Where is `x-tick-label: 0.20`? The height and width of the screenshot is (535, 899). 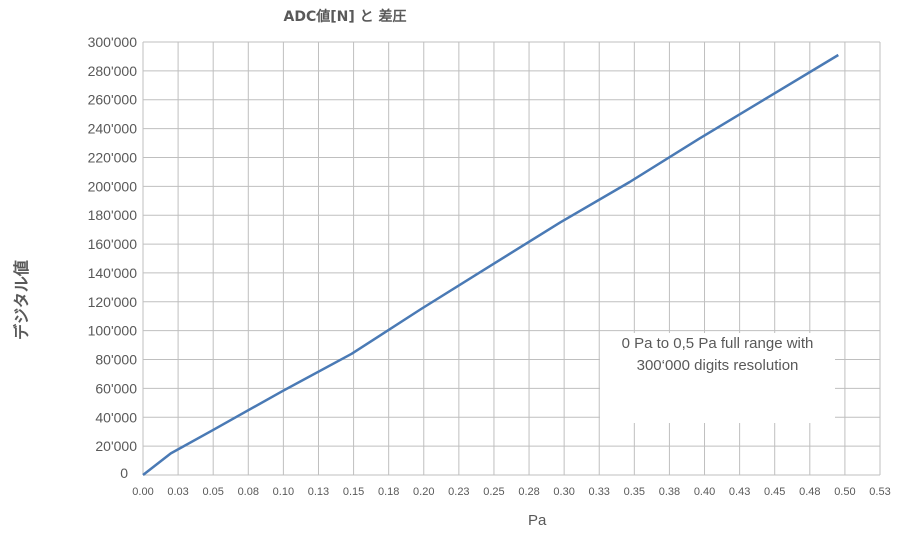 x-tick-label: 0.20 is located at coordinates (423, 492).